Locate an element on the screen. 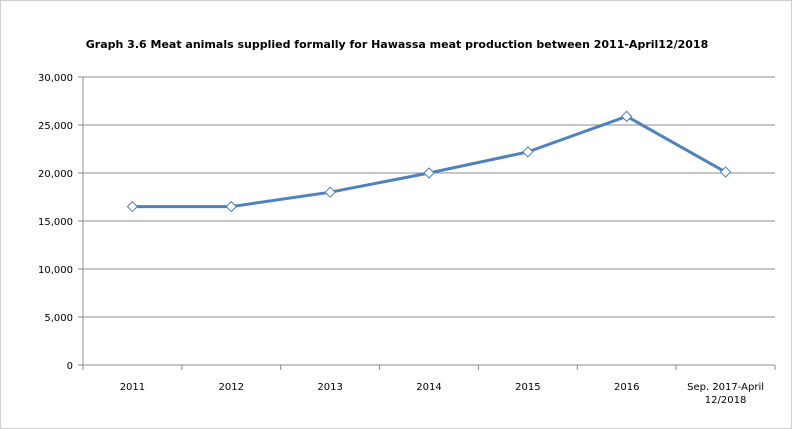 This screenshot has width=792, height=429. y-tick-label: 25,000 is located at coordinates (55, 126).